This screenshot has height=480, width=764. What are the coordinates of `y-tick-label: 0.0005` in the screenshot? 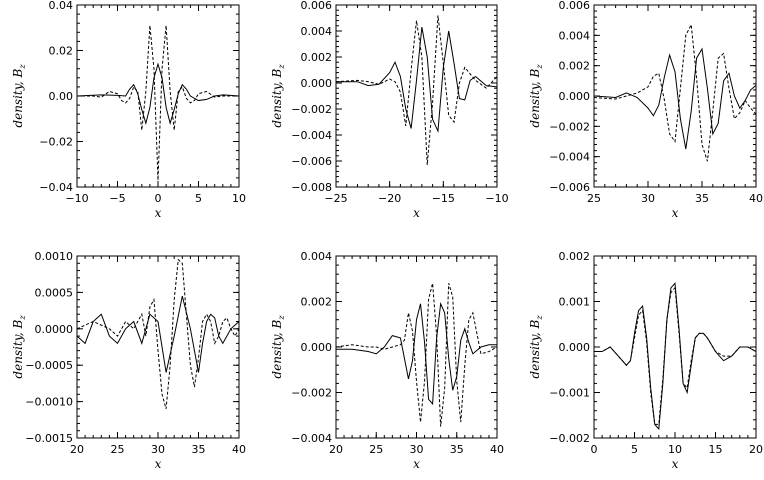 It's located at (54, 292).